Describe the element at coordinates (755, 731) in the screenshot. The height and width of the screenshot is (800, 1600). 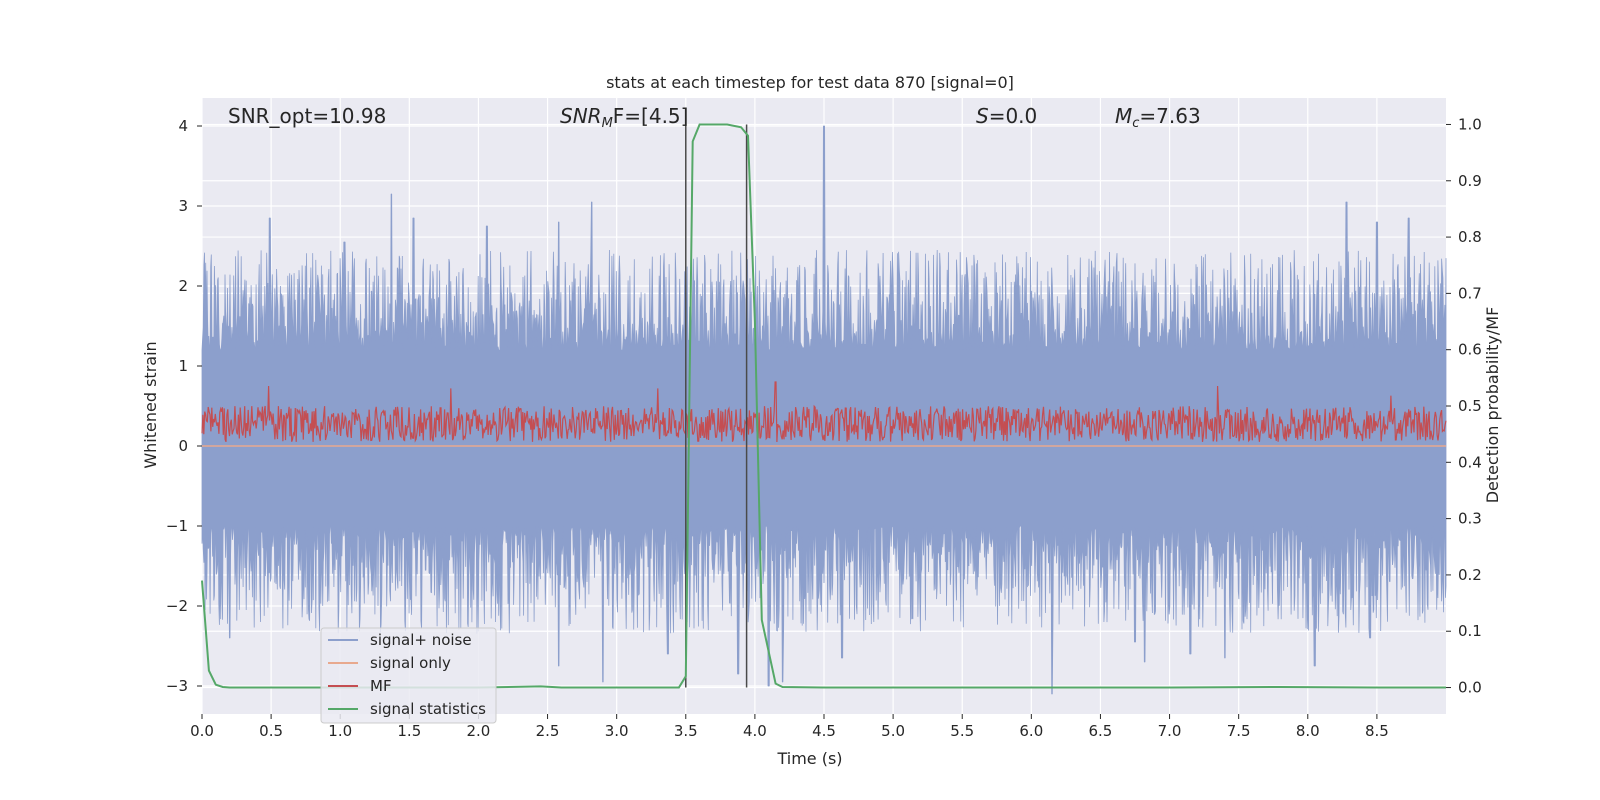
I see `x-tick-label: 4.0` at that location.